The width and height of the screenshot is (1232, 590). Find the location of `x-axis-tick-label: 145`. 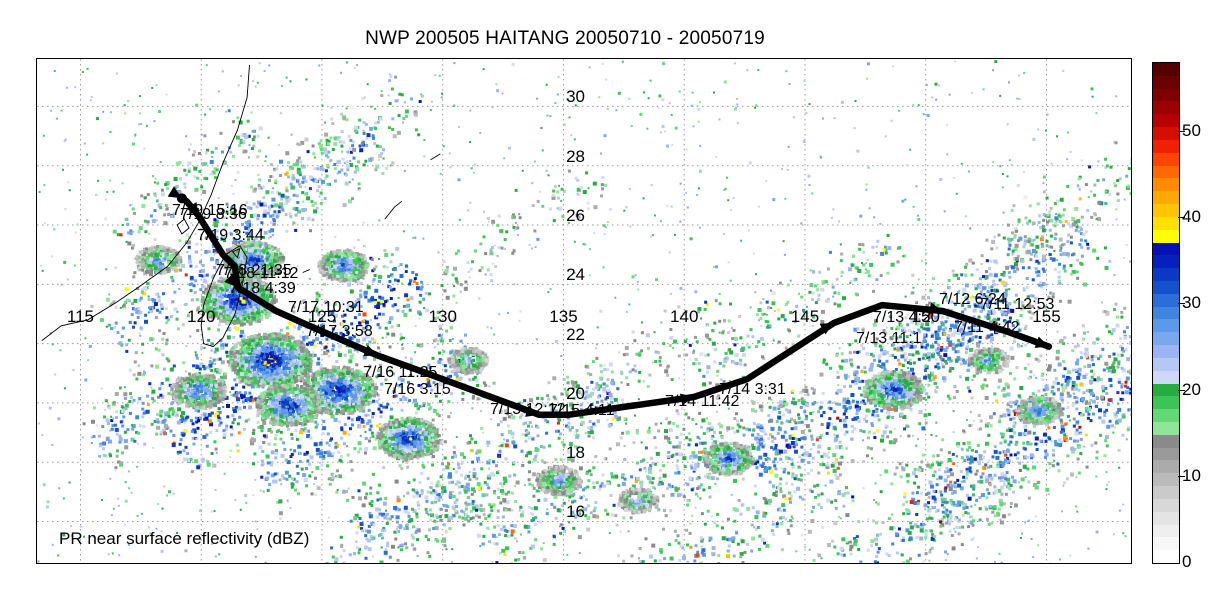

x-axis-tick-label: 145 is located at coordinates (805, 316).